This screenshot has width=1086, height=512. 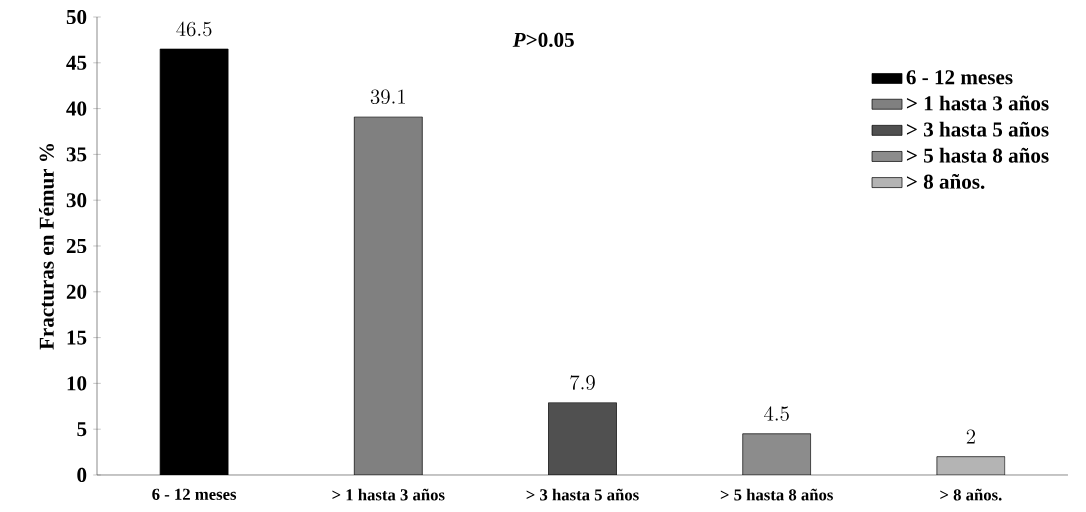 What do you see at coordinates (76, 154) in the screenshot?
I see `y-tick-label: 35` at bounding box center [76, 154].